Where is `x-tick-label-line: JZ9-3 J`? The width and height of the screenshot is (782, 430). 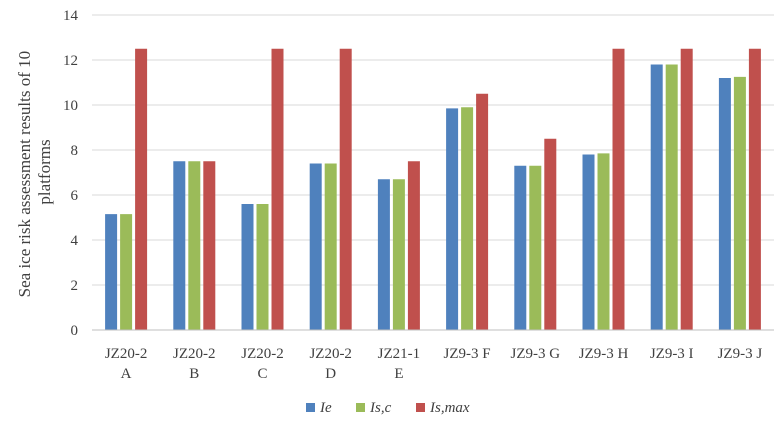 x-tick-label-line: JZ9-3 J is located at coordinates (740, 354).